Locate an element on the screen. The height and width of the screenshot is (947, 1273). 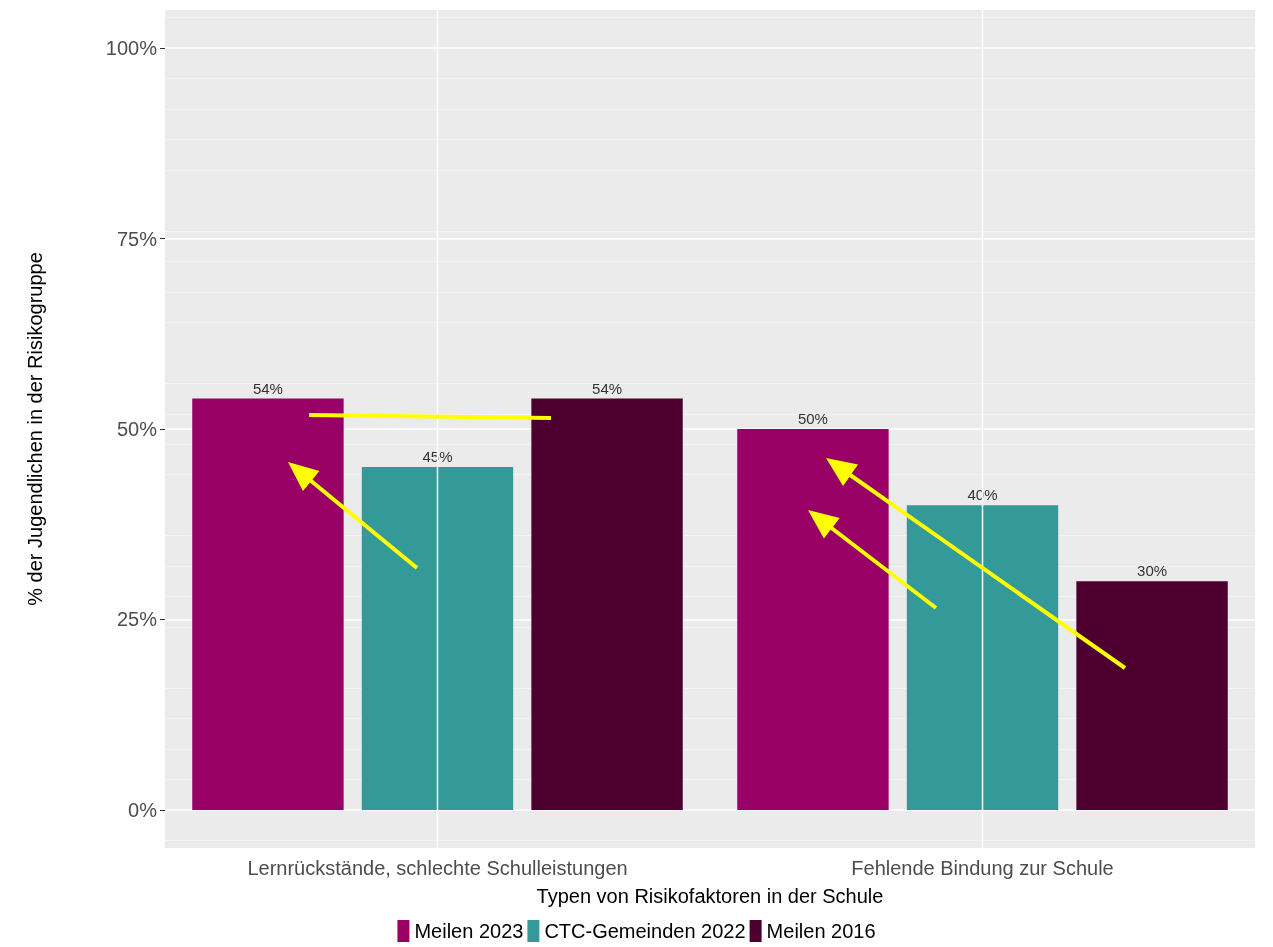
x-tick-label: Fehlende Bindung zur Schule is located at coordinates (982, 868).